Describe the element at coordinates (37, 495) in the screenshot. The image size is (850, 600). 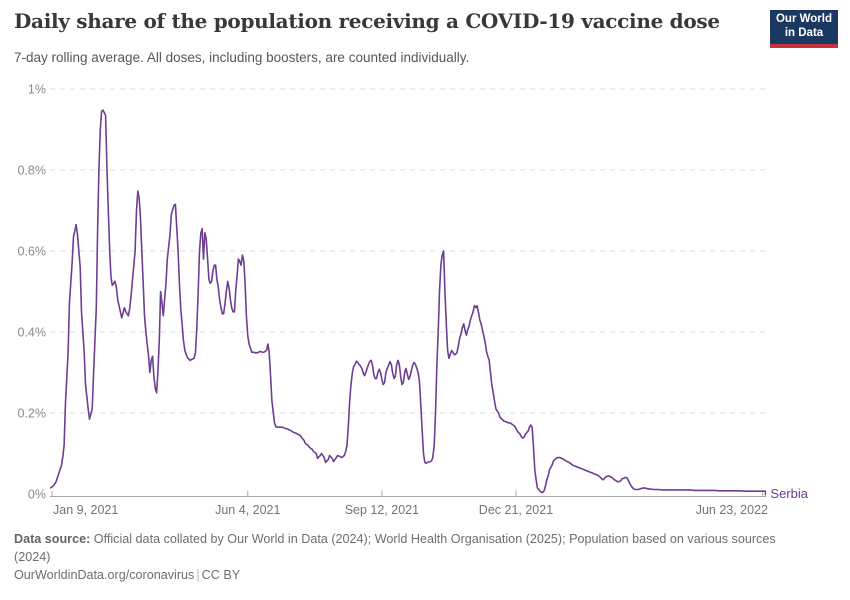
I see `y-tick-label: 0%` at that location.